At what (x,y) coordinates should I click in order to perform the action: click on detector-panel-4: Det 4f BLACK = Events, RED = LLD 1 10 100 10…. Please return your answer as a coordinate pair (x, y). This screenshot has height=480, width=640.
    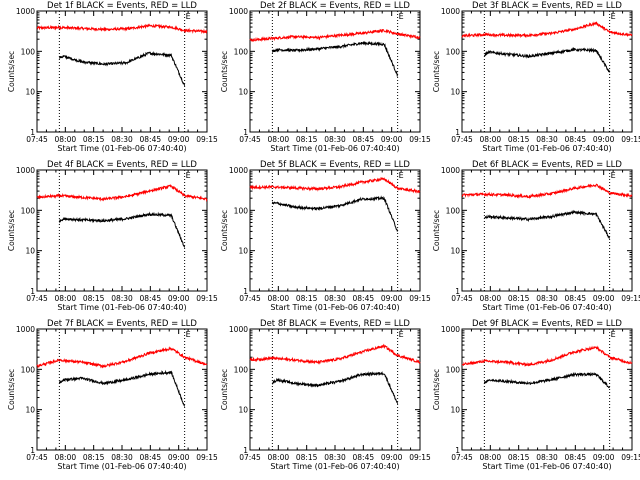
    Looking at the image, I should click on (112, 236).